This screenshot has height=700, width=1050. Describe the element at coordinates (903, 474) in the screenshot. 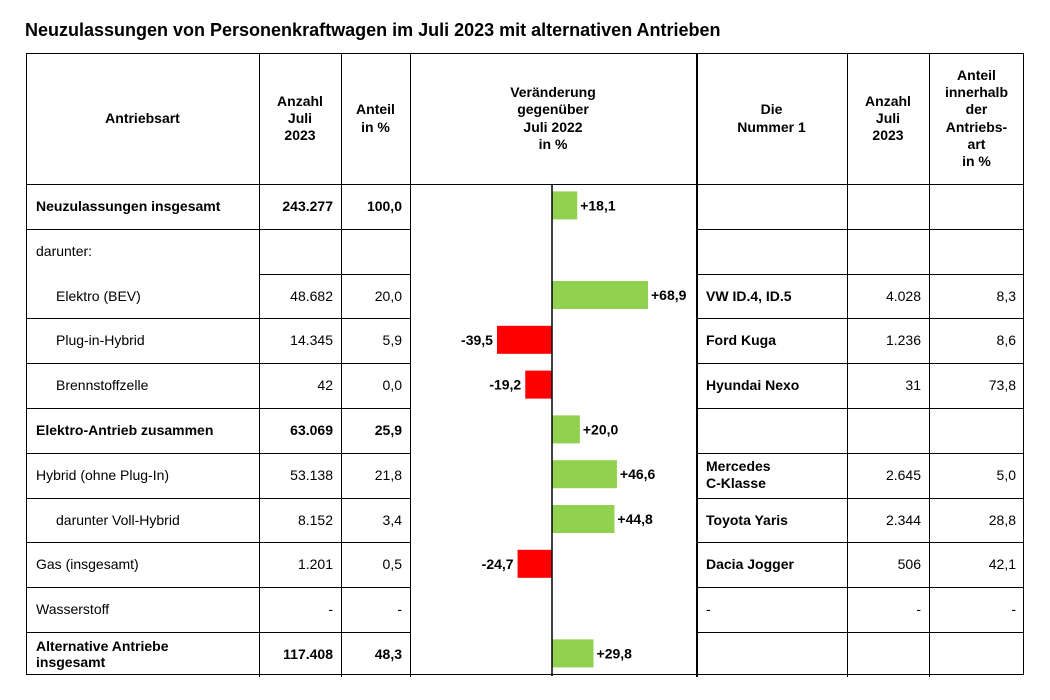

I see `row-model-count: 2.645` at that location.